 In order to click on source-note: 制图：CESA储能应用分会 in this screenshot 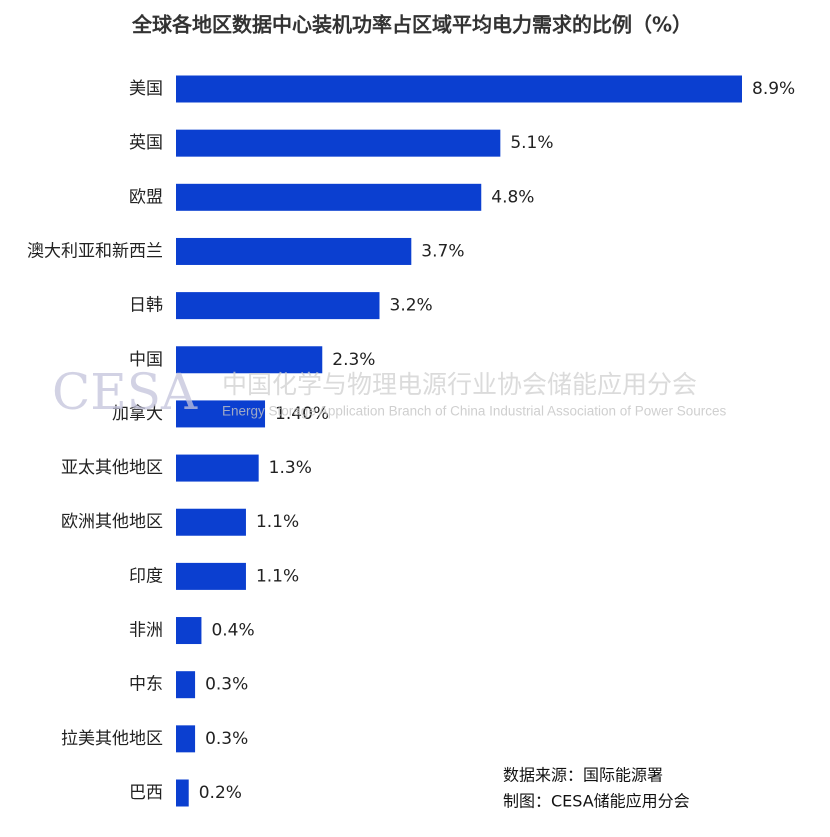, I will do `click(596, 801)`.